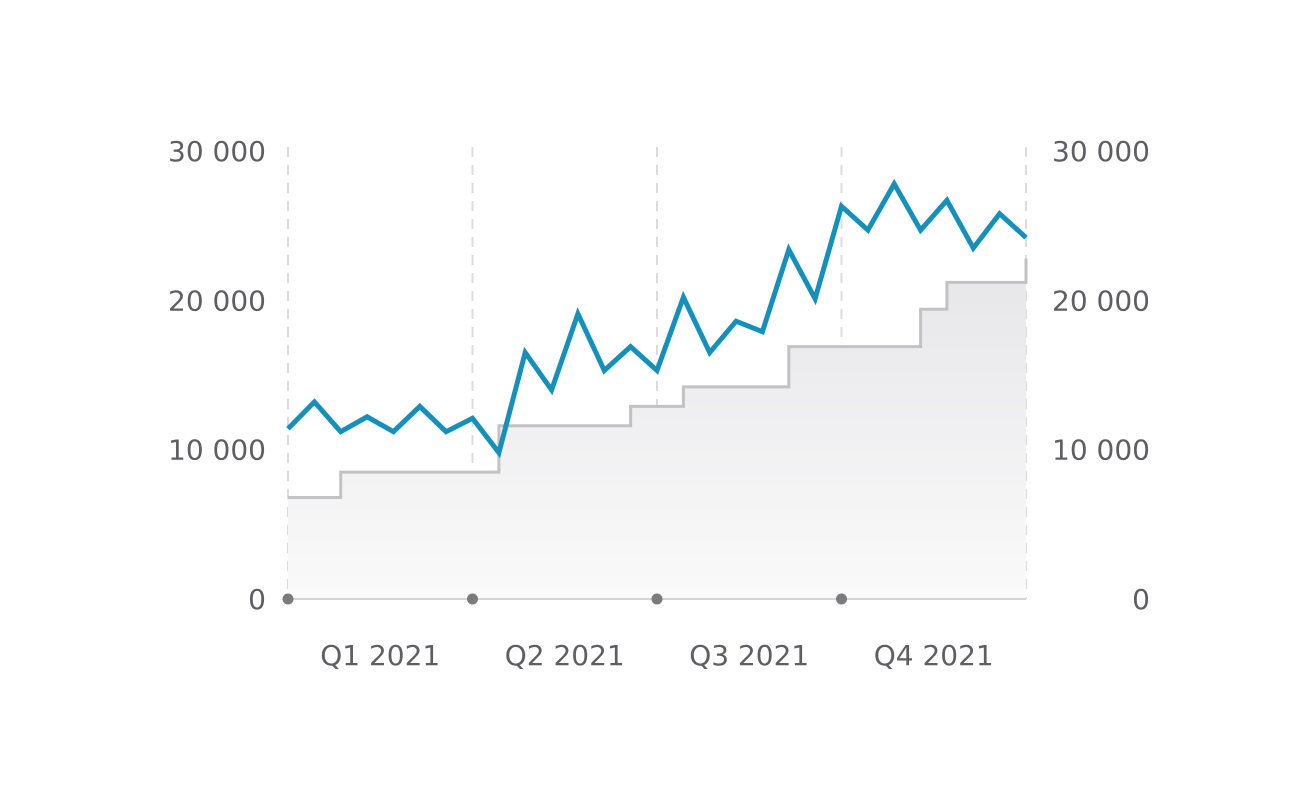  Describe the element at coordinates (565, 655) in the screenshot. I see `x-tick-label: Q2 2021` at that location.